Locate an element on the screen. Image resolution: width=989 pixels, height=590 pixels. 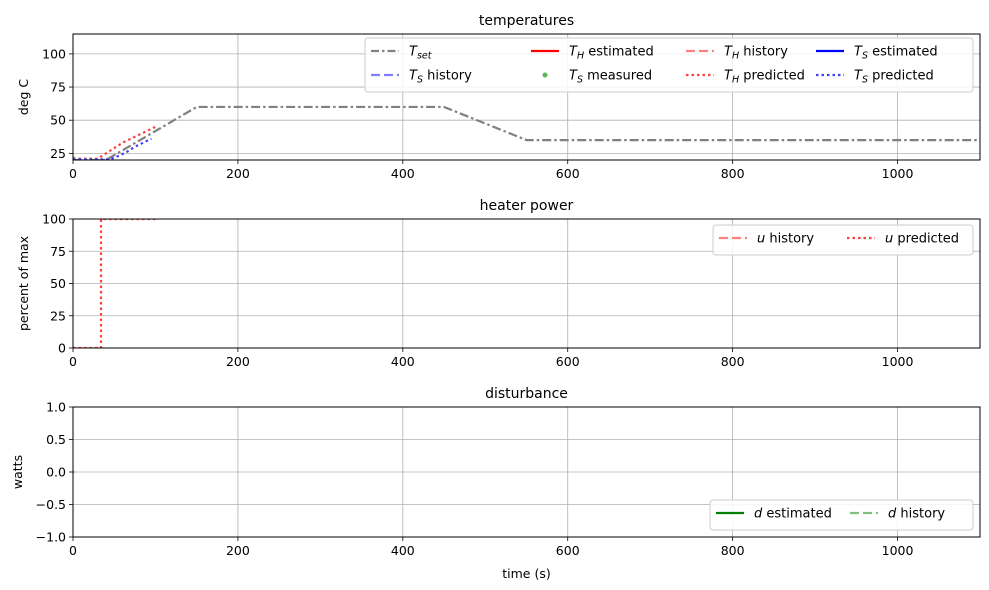
x-axis-label: time (s) is located at coordinates (526, 573).